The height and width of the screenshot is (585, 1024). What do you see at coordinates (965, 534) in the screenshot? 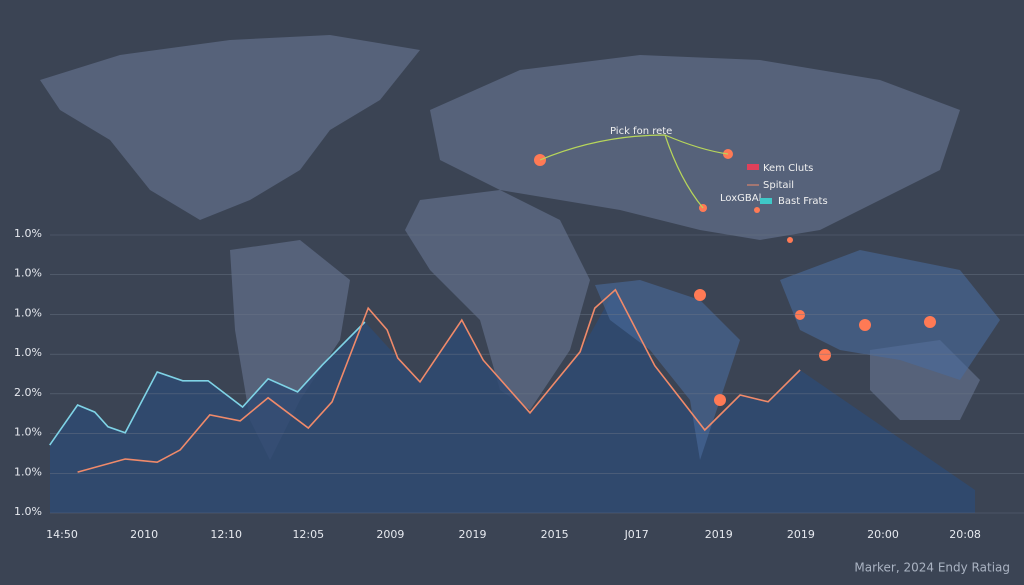
I see `x-tick-label: 20:08` at bounding box center [965, 534].